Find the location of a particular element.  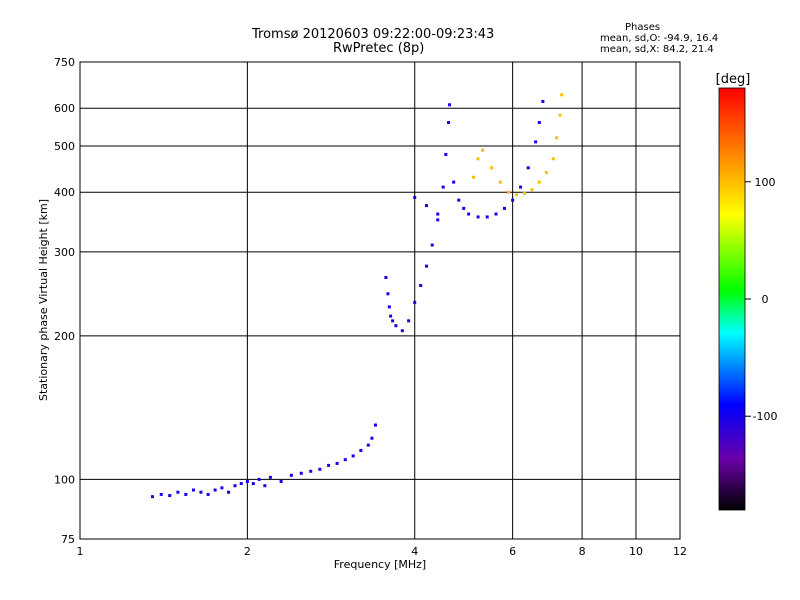

x-tick-label: 8 is located at coordinates (582, 551).